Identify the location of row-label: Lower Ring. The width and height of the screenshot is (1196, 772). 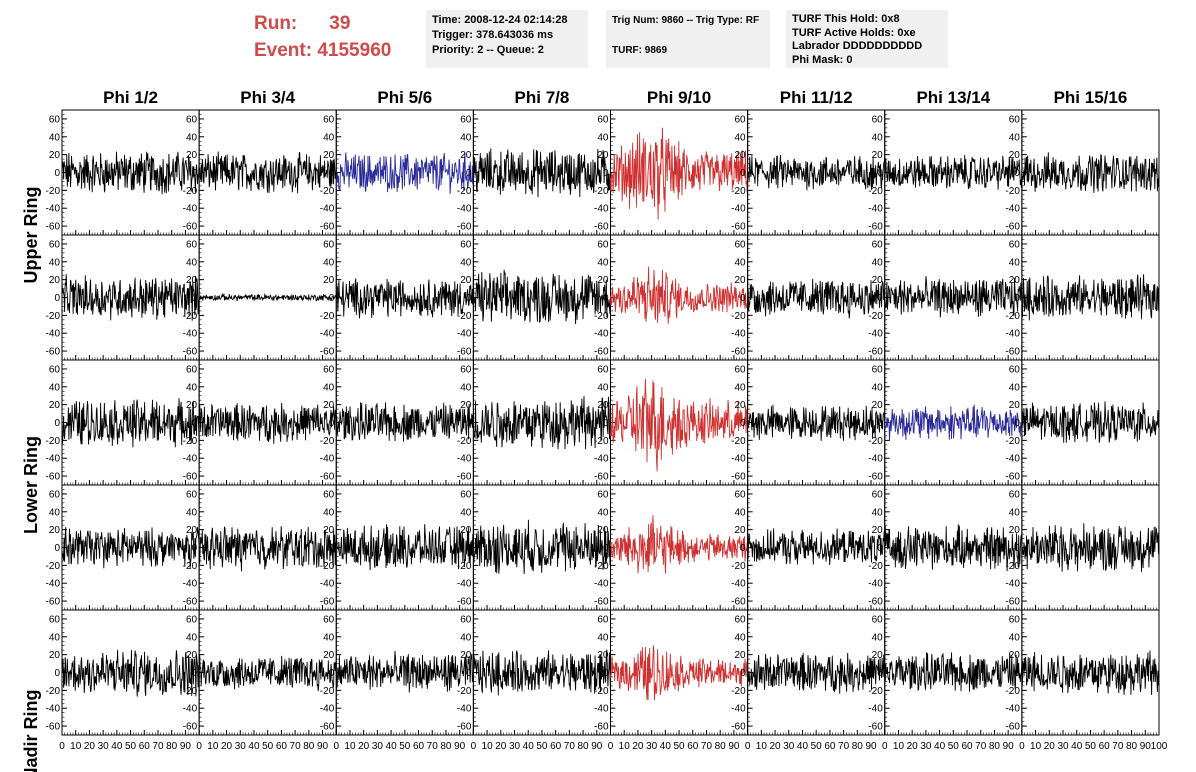
(31, 485).